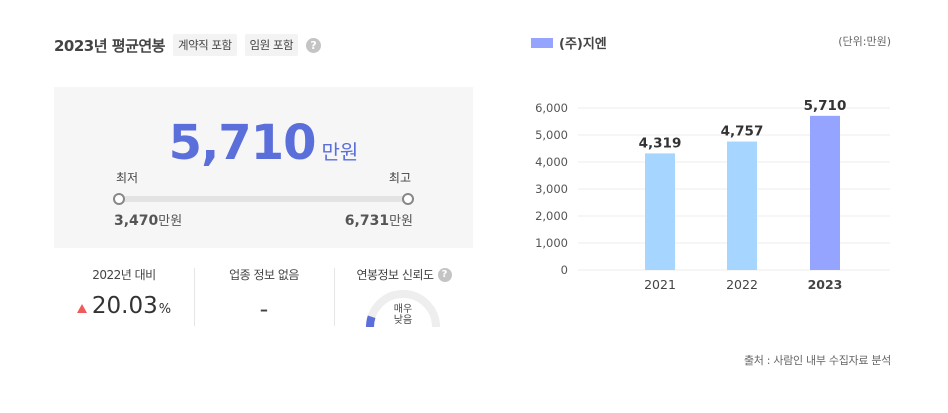  I want to click on y-tick-label: 3,000, so click(551, 189).